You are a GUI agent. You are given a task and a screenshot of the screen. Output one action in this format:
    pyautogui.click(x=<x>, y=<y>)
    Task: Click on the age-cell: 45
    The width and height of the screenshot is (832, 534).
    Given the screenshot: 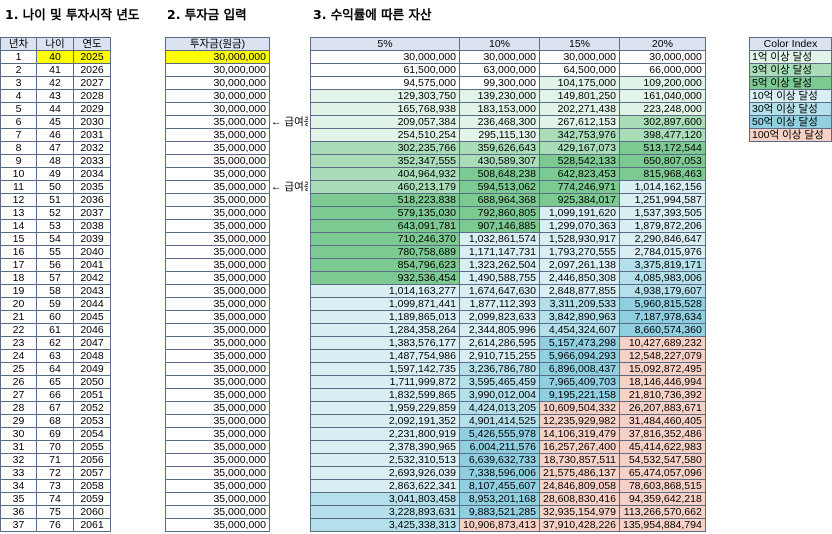 What is the action you would take?
    pyautogui.click(x=55, y=122)
    